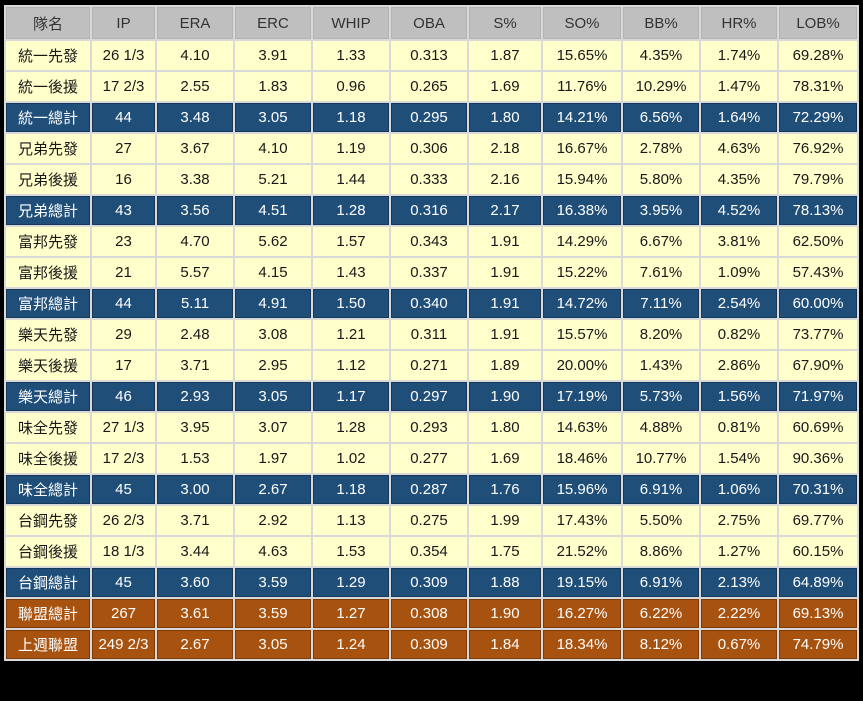 The height and width of the screenshot is (701, 863). I want to click on stat-cell: 26 1/3, so click(123, 55).